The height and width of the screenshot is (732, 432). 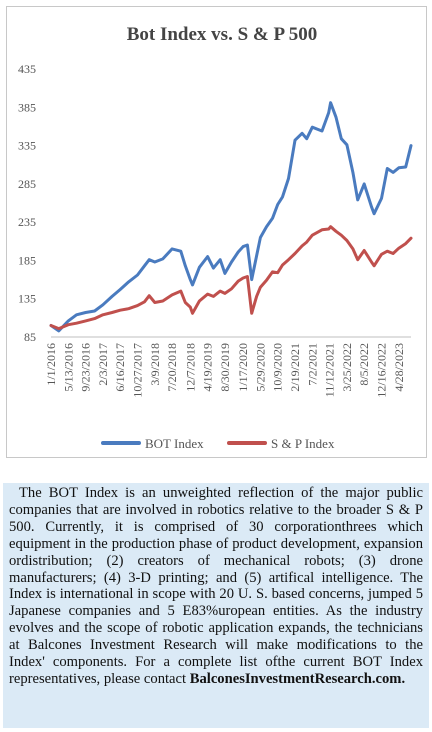 What do you see at coordinates (120, 367) in the screenshot?
I see `x-tick-label: 6/16/2017` at bounding box center [120, 367].